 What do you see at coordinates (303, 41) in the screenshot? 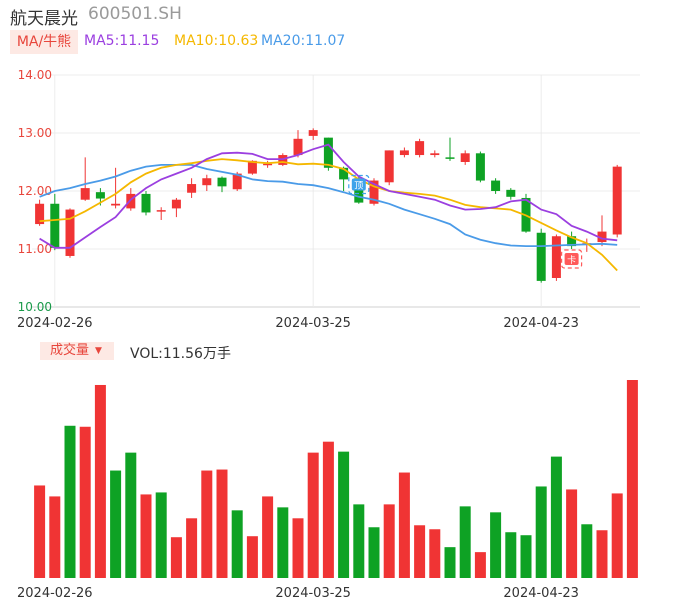
I see `ma20-legend: MA20:11.07` at bounding box center [303, 41].